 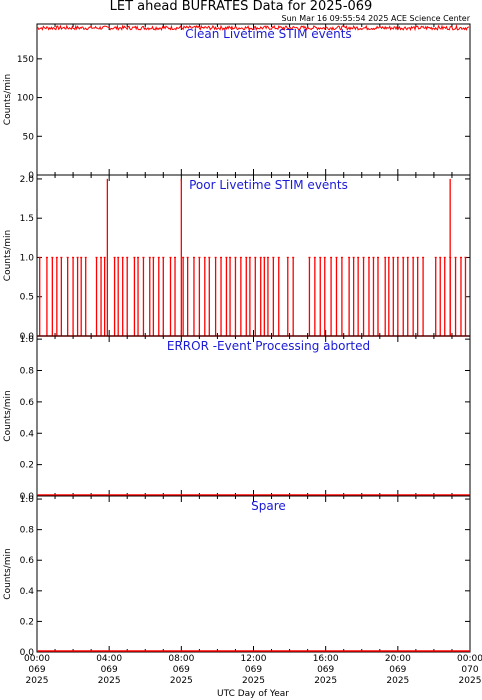 I want to click on y-tick-label: 2.0, so click(x=27, y=180).